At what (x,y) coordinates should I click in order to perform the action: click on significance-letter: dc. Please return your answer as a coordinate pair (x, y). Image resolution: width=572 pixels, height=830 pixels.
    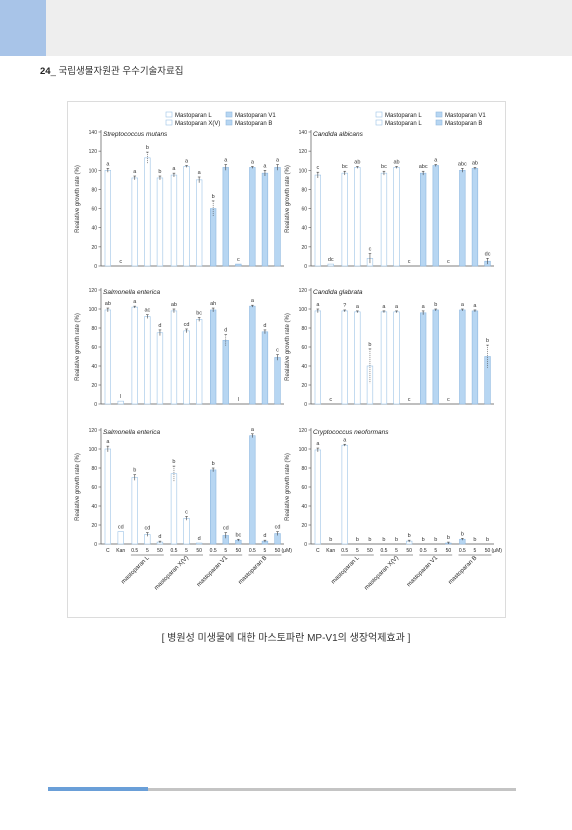
    Looking at the image, I should click on (331, 260).